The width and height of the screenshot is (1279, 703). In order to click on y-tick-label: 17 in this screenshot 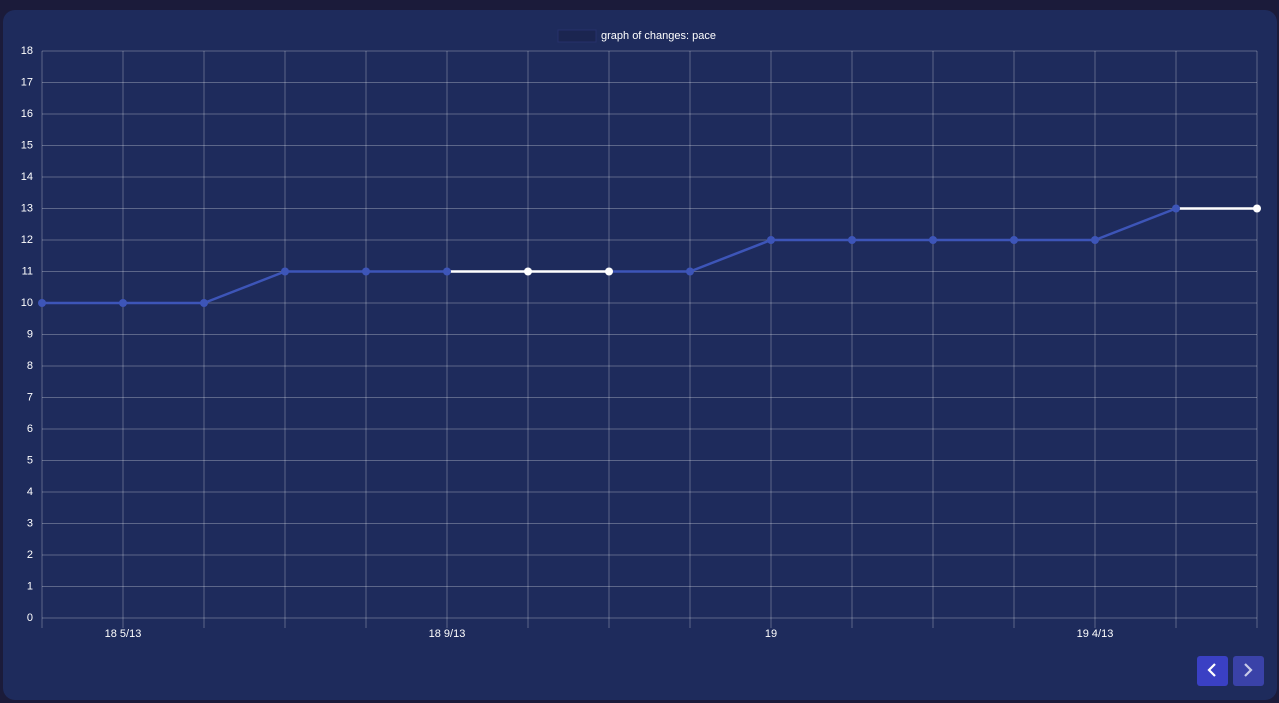, I will do `click(27, 82)`.